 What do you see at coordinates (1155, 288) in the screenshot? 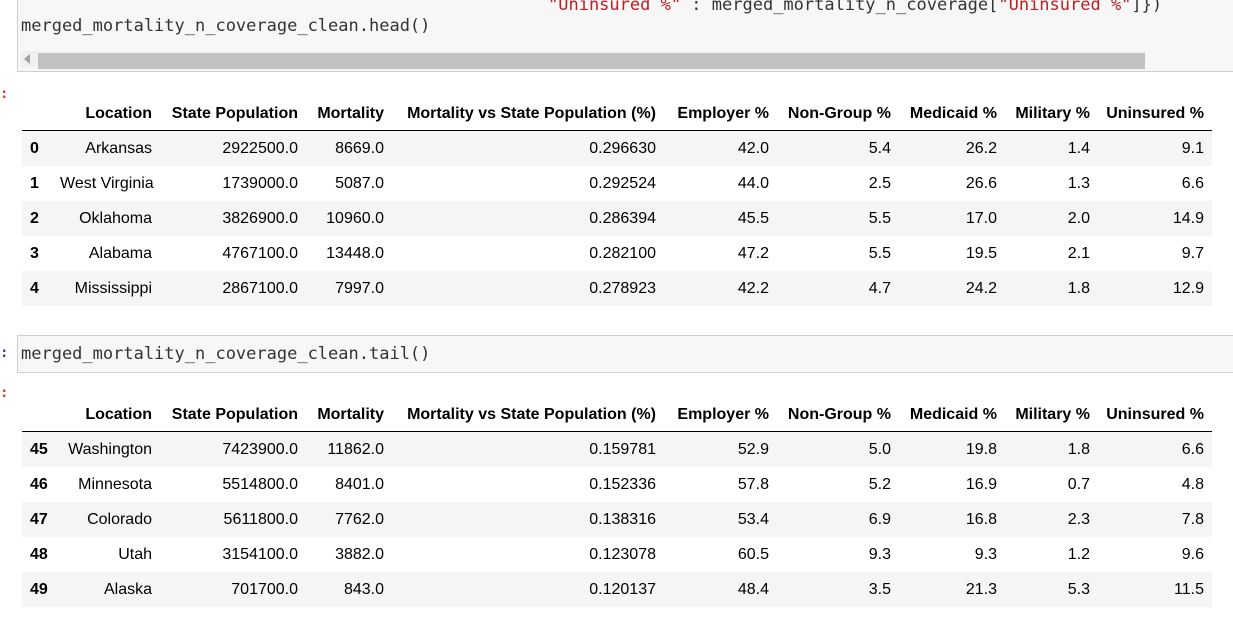
I see `table-cell: 12.9` at bounding box center [1155, 288].